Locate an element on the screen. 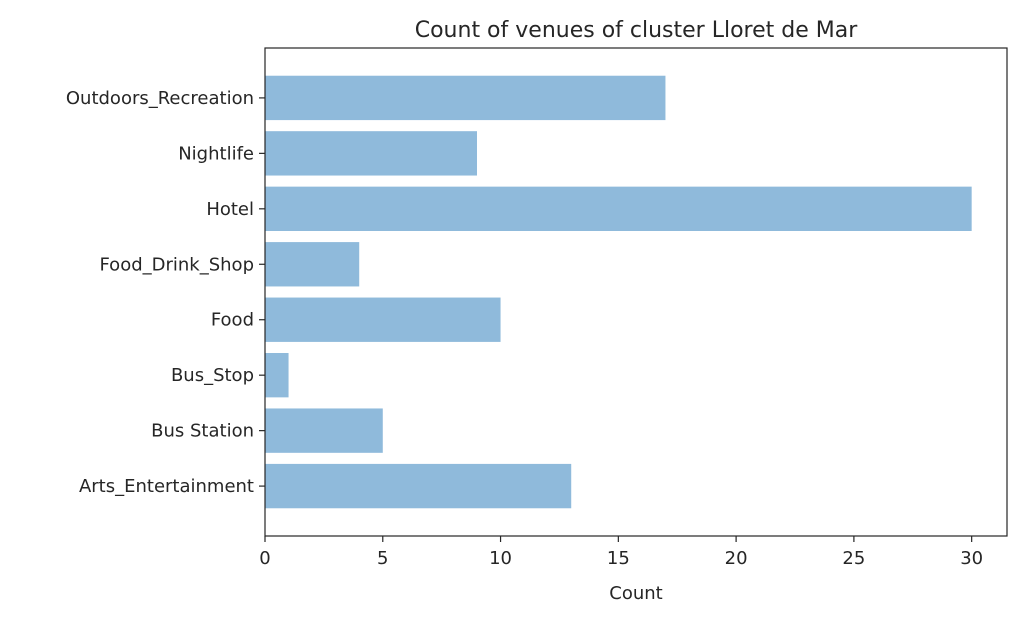 The height and width of the screenshot is (621, 1022). x-tick-label: 0 is located at coordinates (264, 558).